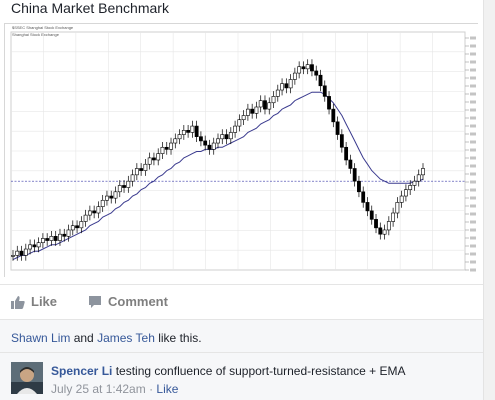 This screenshot has width=495, height=400. I want to click on post-title: China Market Benchmark, so click(90, 8).